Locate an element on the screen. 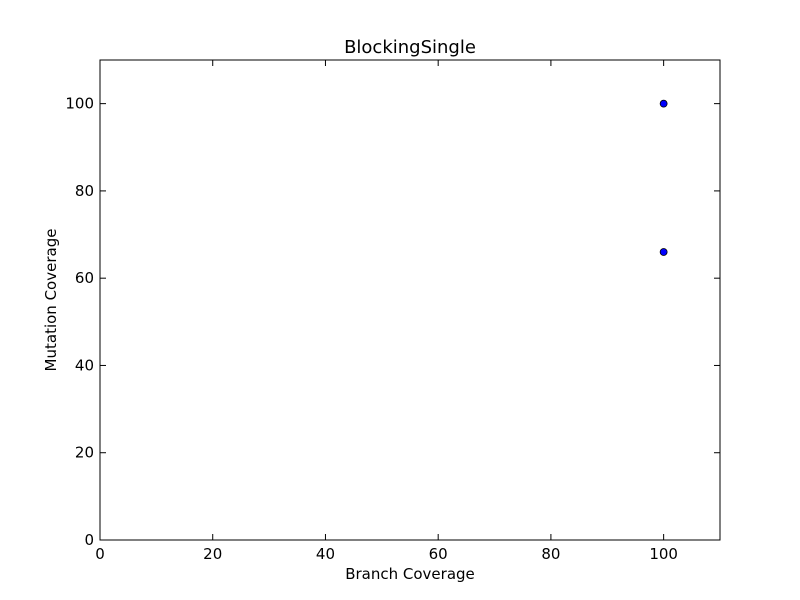 The height and width of the screenshot is (600, 800). x-tick-label: 100 is located at coordinates (663, 554).